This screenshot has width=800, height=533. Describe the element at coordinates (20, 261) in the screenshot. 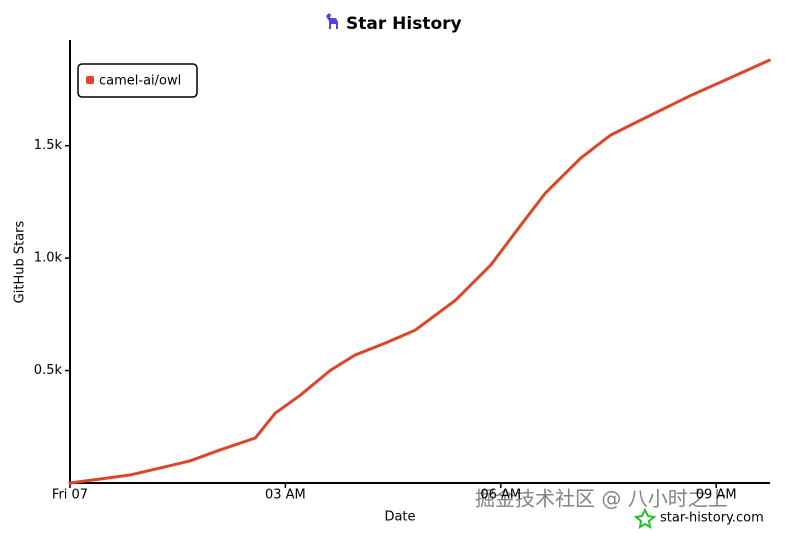

I see `y-axis-label: GitHub Stars` at that location.